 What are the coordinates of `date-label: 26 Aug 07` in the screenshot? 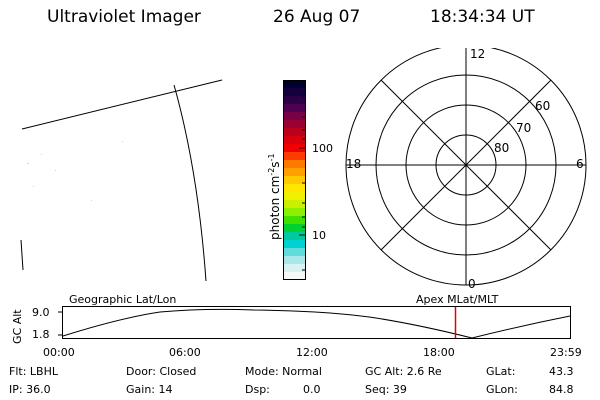 It's located at (317, 17).